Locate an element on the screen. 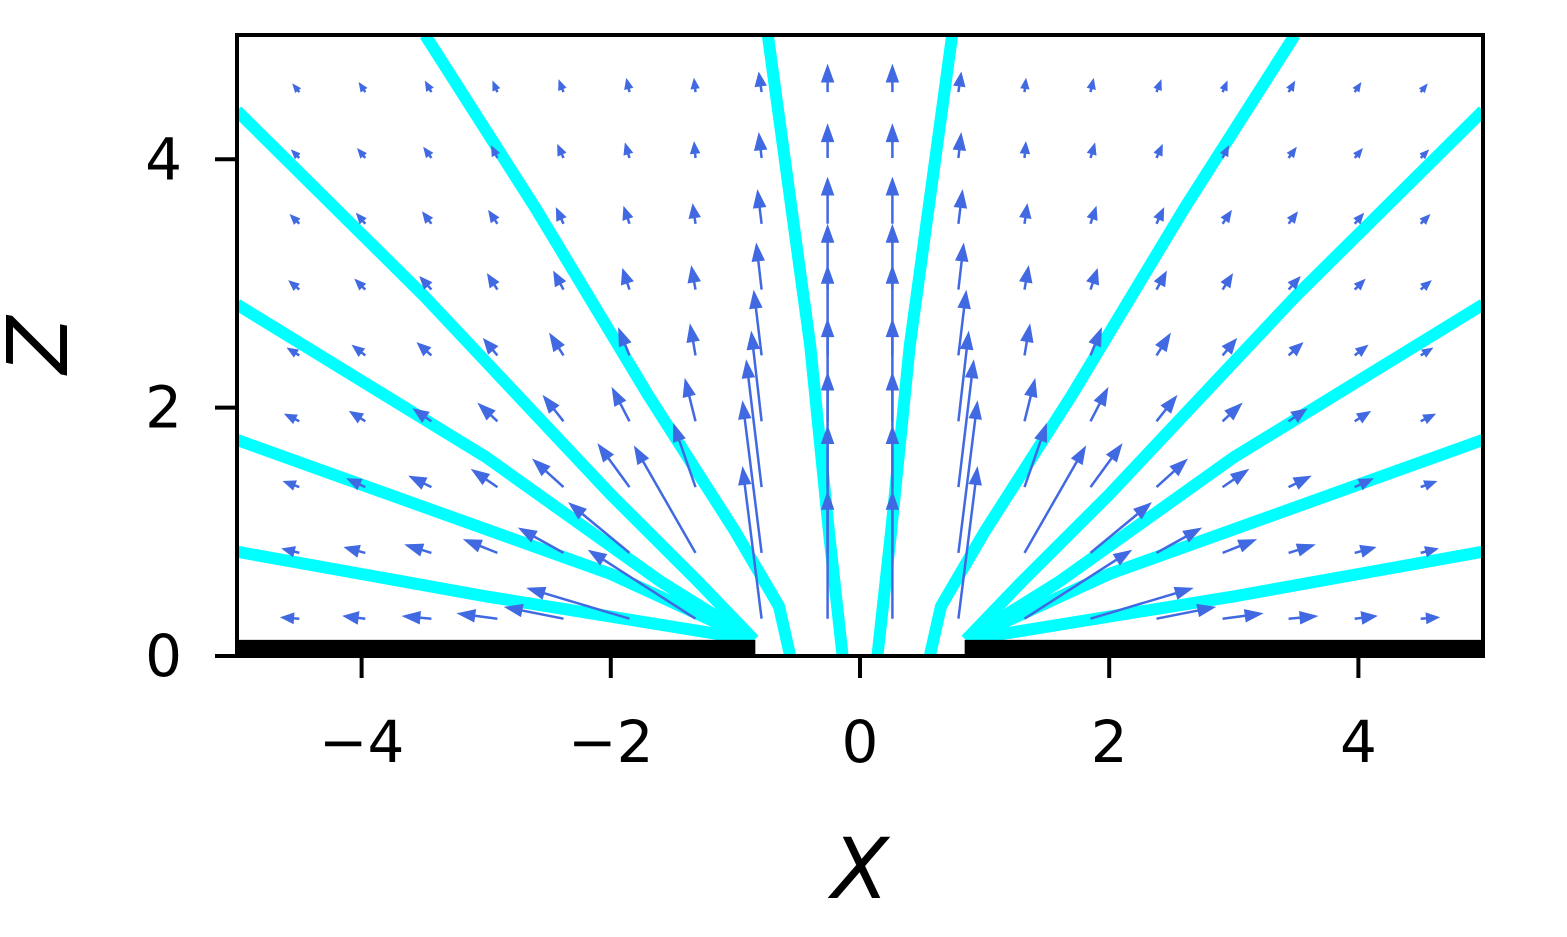 Image resolution: width=1567 pixels, height=937 pixels. y-tick-label: 0 is located at coordinates (163, 656).